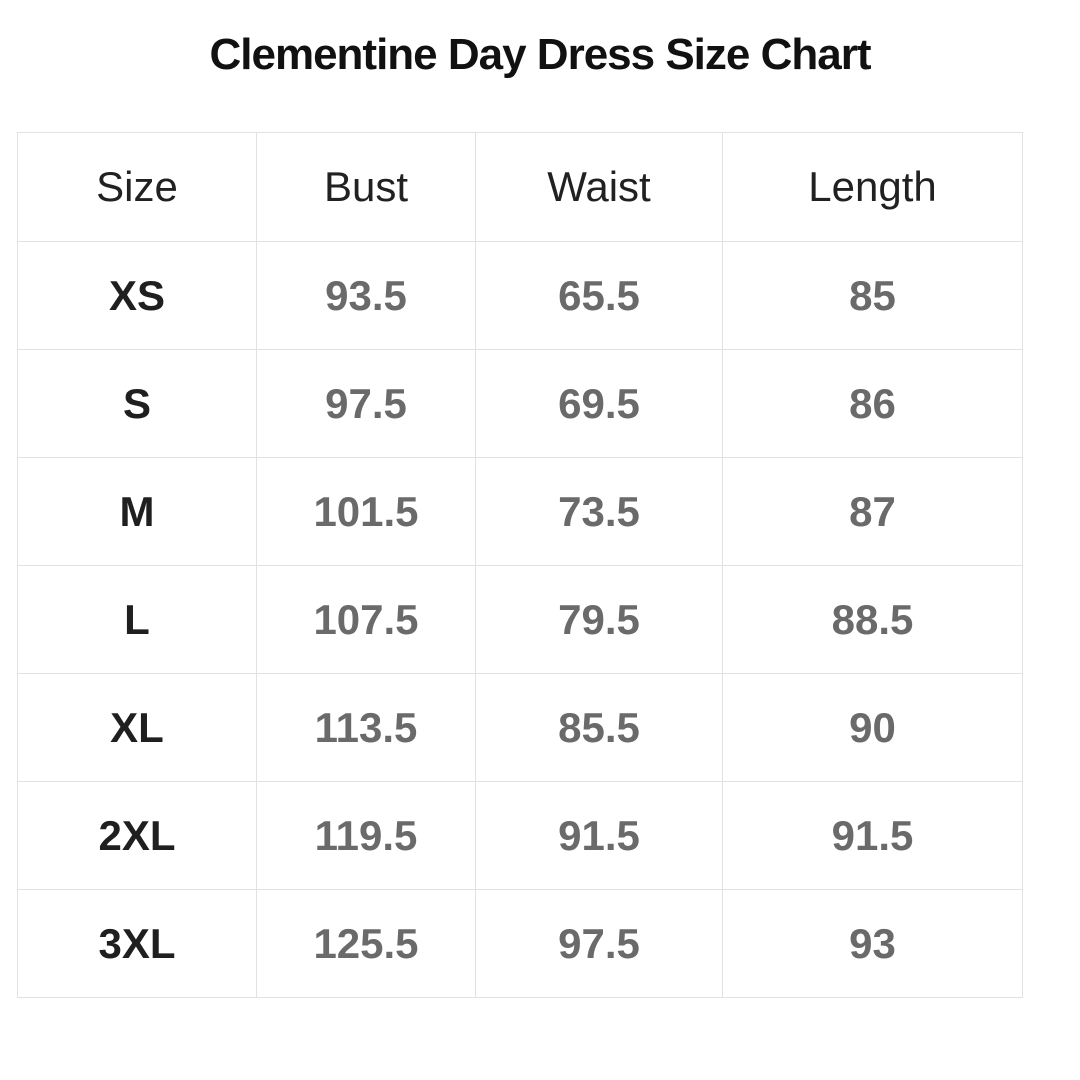 The width and height of the screenshot is (1080, 1080). Describe the element at coordinates (599, 943) in the screenshot. I see `waist-value: 97.5` at that location.